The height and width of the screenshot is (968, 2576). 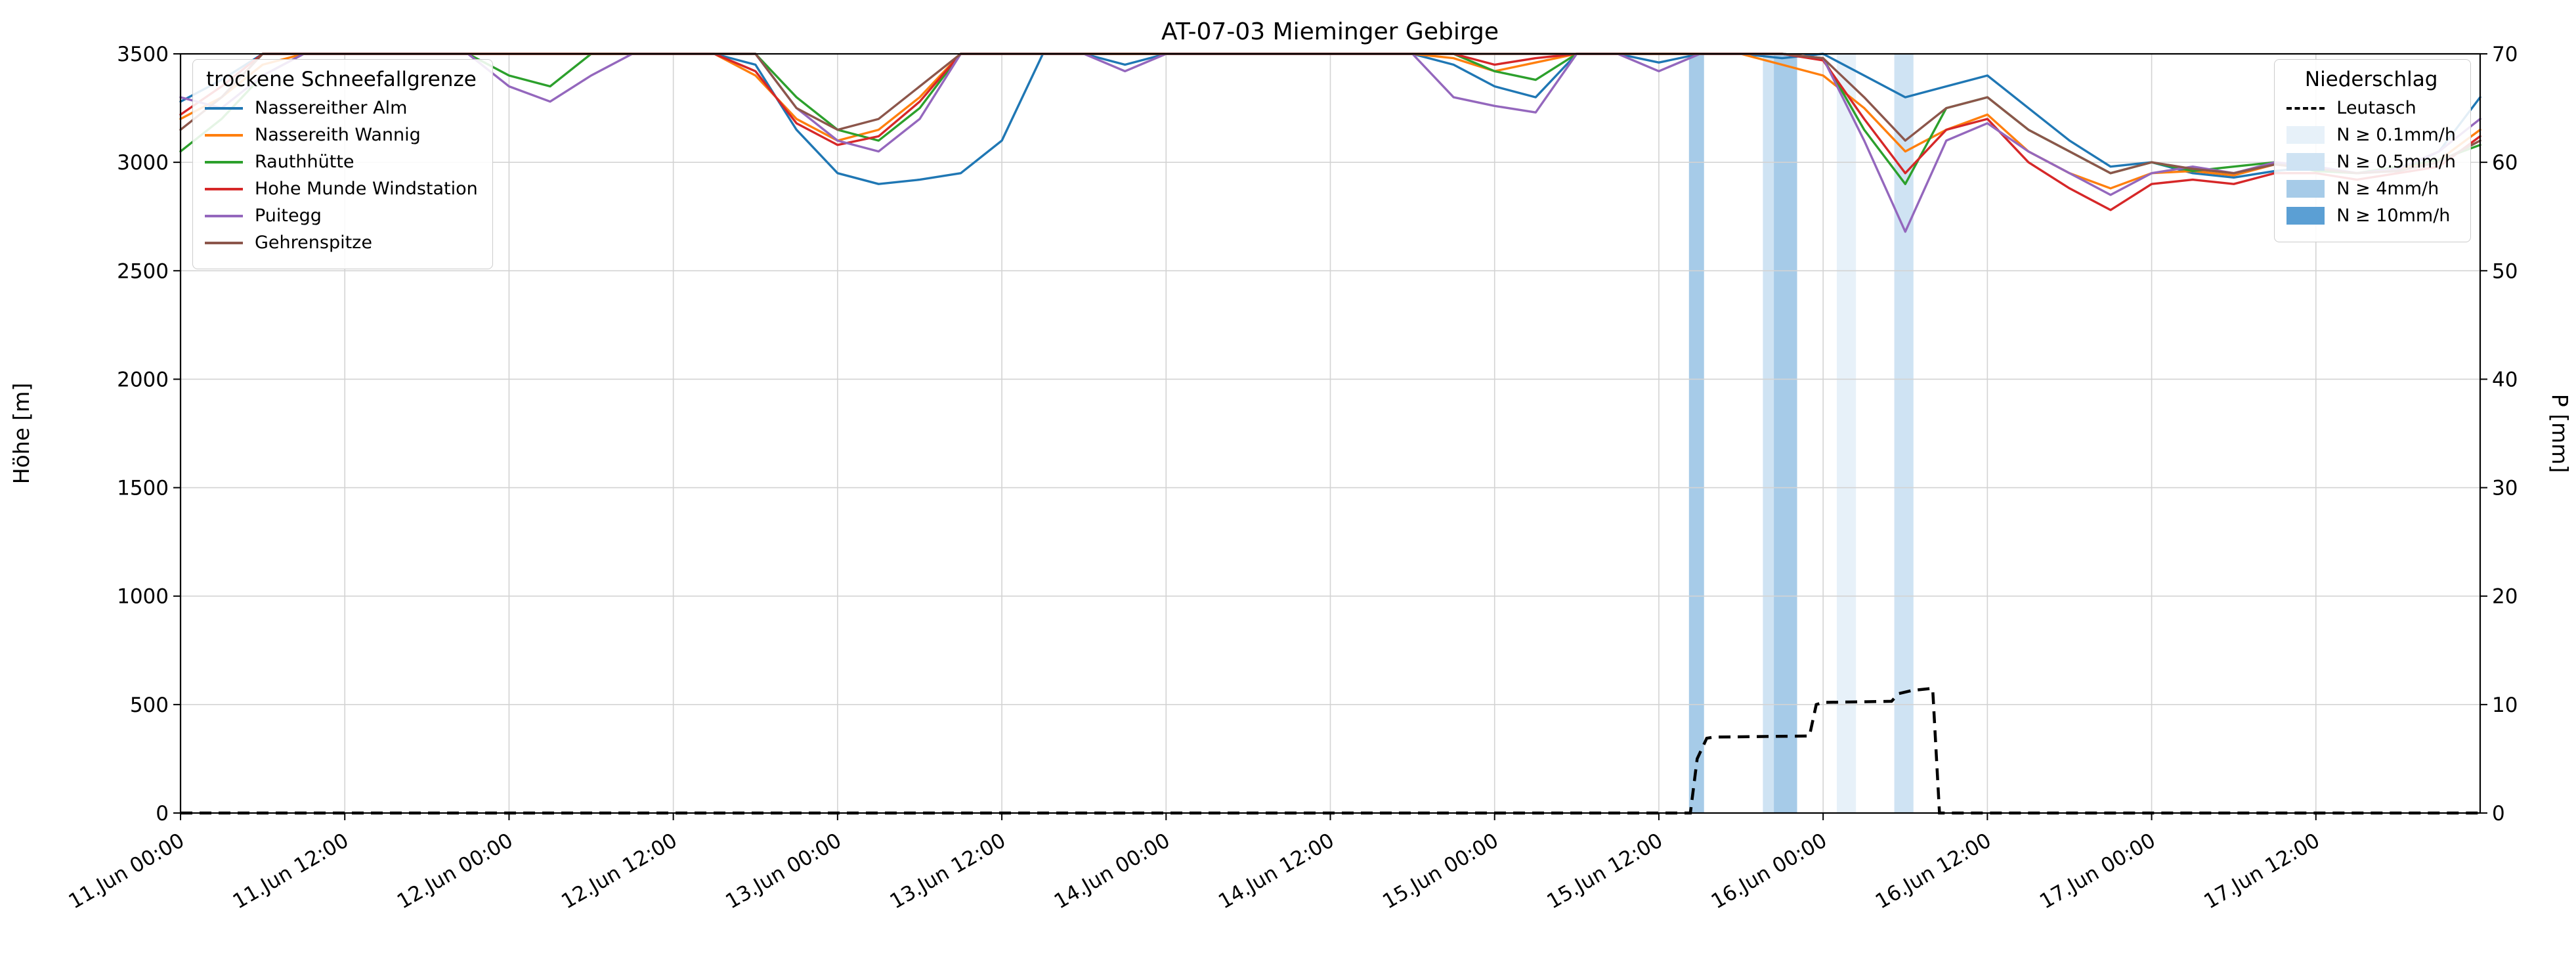 I want to click on x-tick-label: 12.Jun 12:00, so click(x=619, y=871).